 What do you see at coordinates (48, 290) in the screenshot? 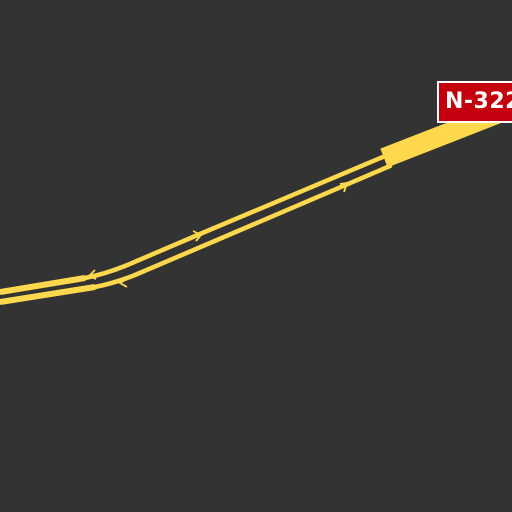
I see `highway-west-segment` at bounding box center [48, 290].